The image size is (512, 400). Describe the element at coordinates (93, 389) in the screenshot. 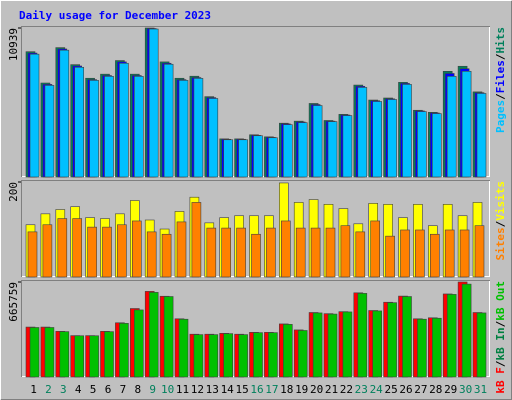

I see `x-tick-label: 5` at that location.